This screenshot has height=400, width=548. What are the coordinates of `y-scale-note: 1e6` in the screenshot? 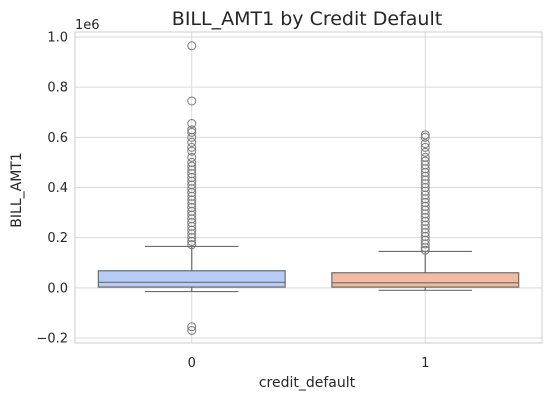 It's located at (87, 25).